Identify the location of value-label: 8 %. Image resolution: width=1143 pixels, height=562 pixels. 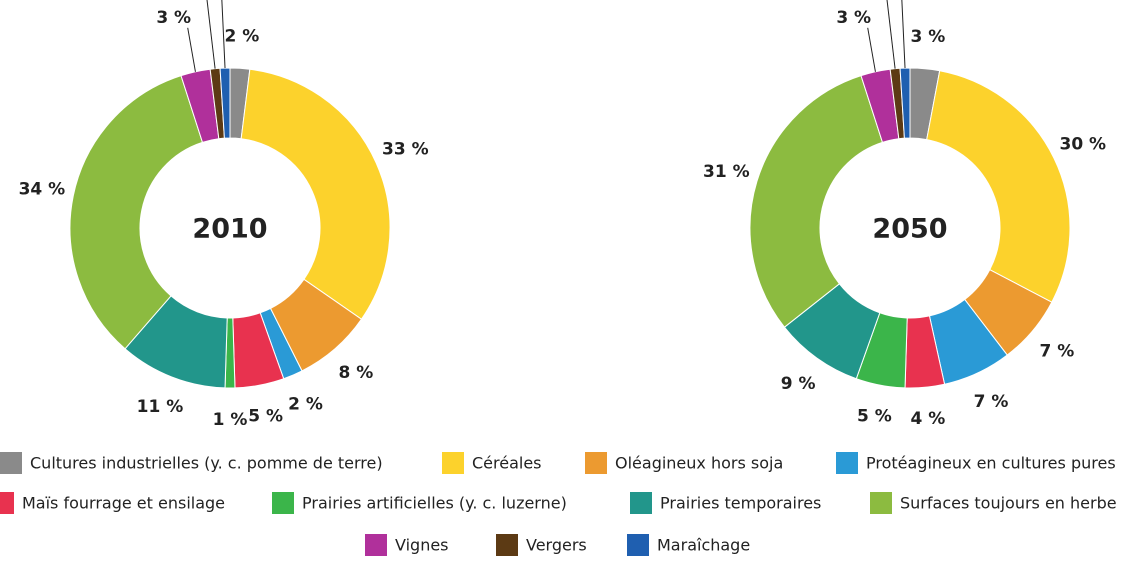
(356, 373).